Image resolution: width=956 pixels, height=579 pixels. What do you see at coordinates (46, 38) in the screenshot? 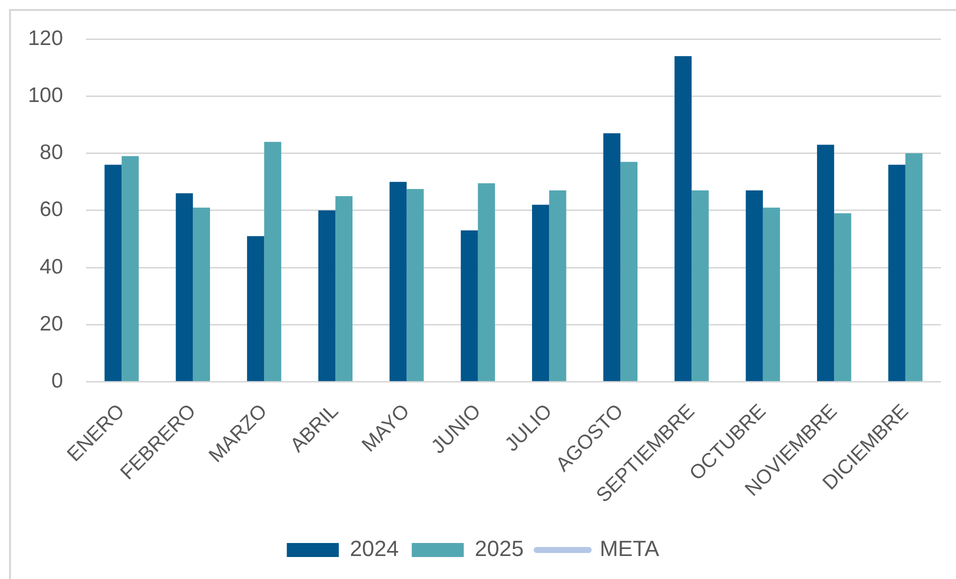
I see `y-tick-label: 120` at bounding box center [46, 38].